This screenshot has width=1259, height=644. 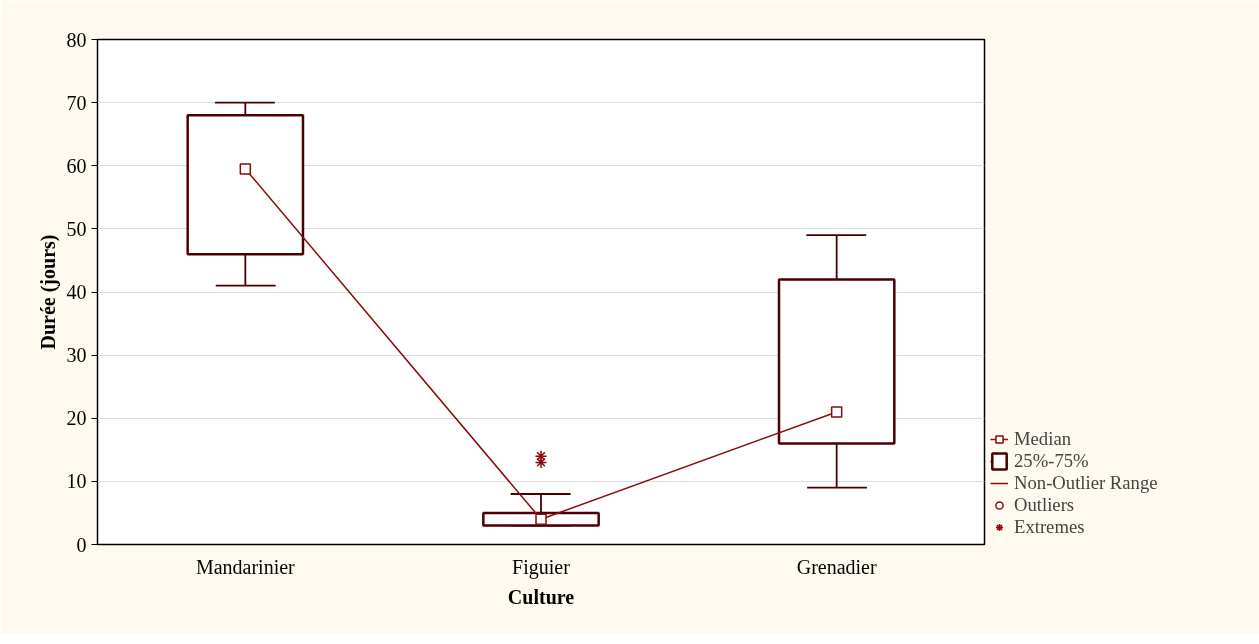 I want to click on y-axis-title: Durée (jours), so click(x=48, y=292).